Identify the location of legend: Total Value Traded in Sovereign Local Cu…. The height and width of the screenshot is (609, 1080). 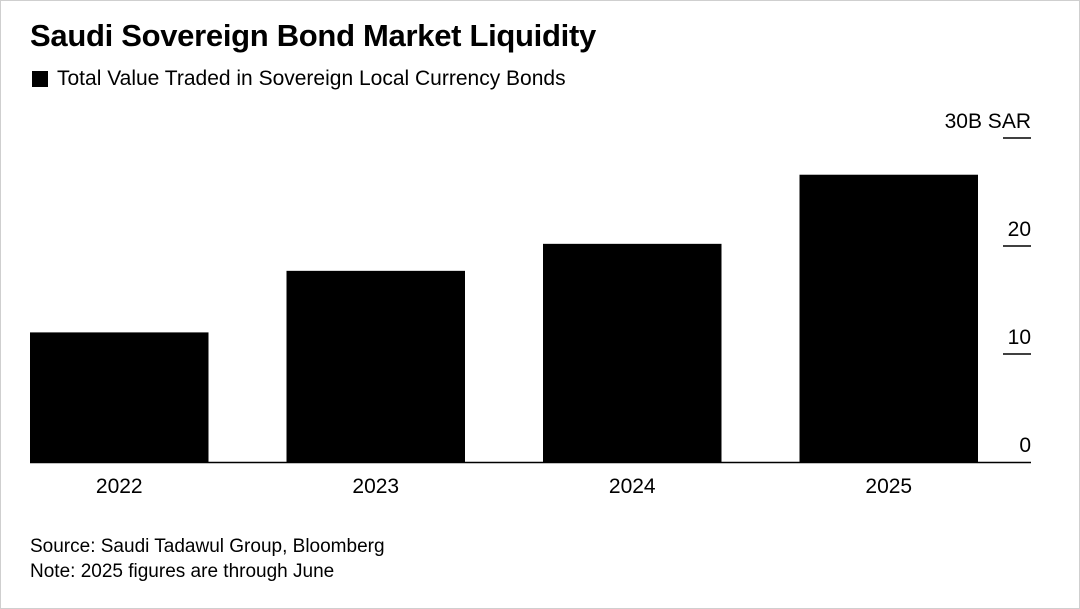
(299, 79).